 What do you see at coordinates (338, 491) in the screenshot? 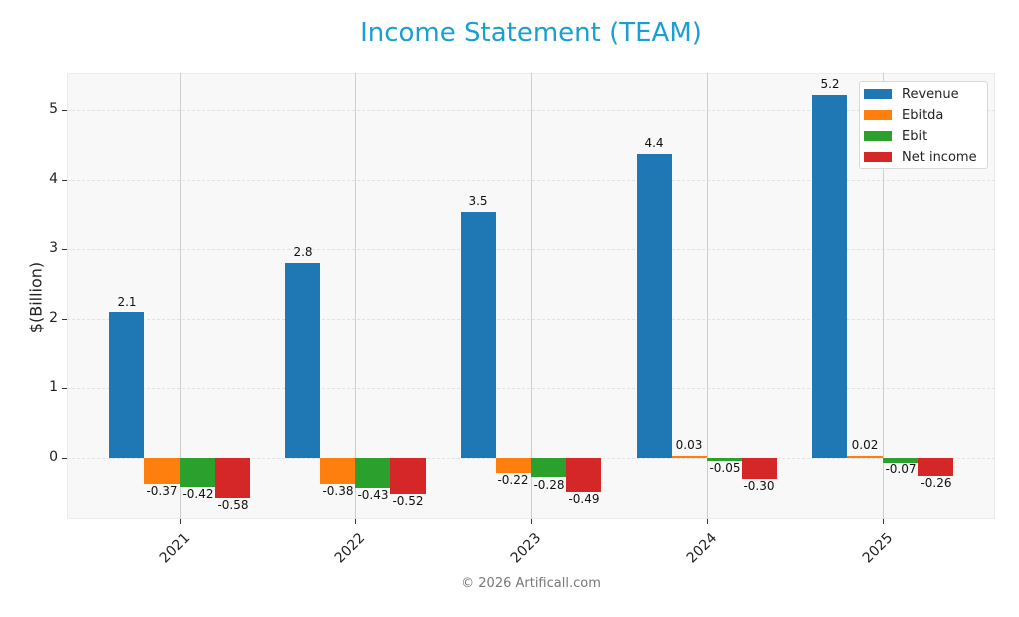
I see `value-label: -0.38` at bounding box center [338, 491].